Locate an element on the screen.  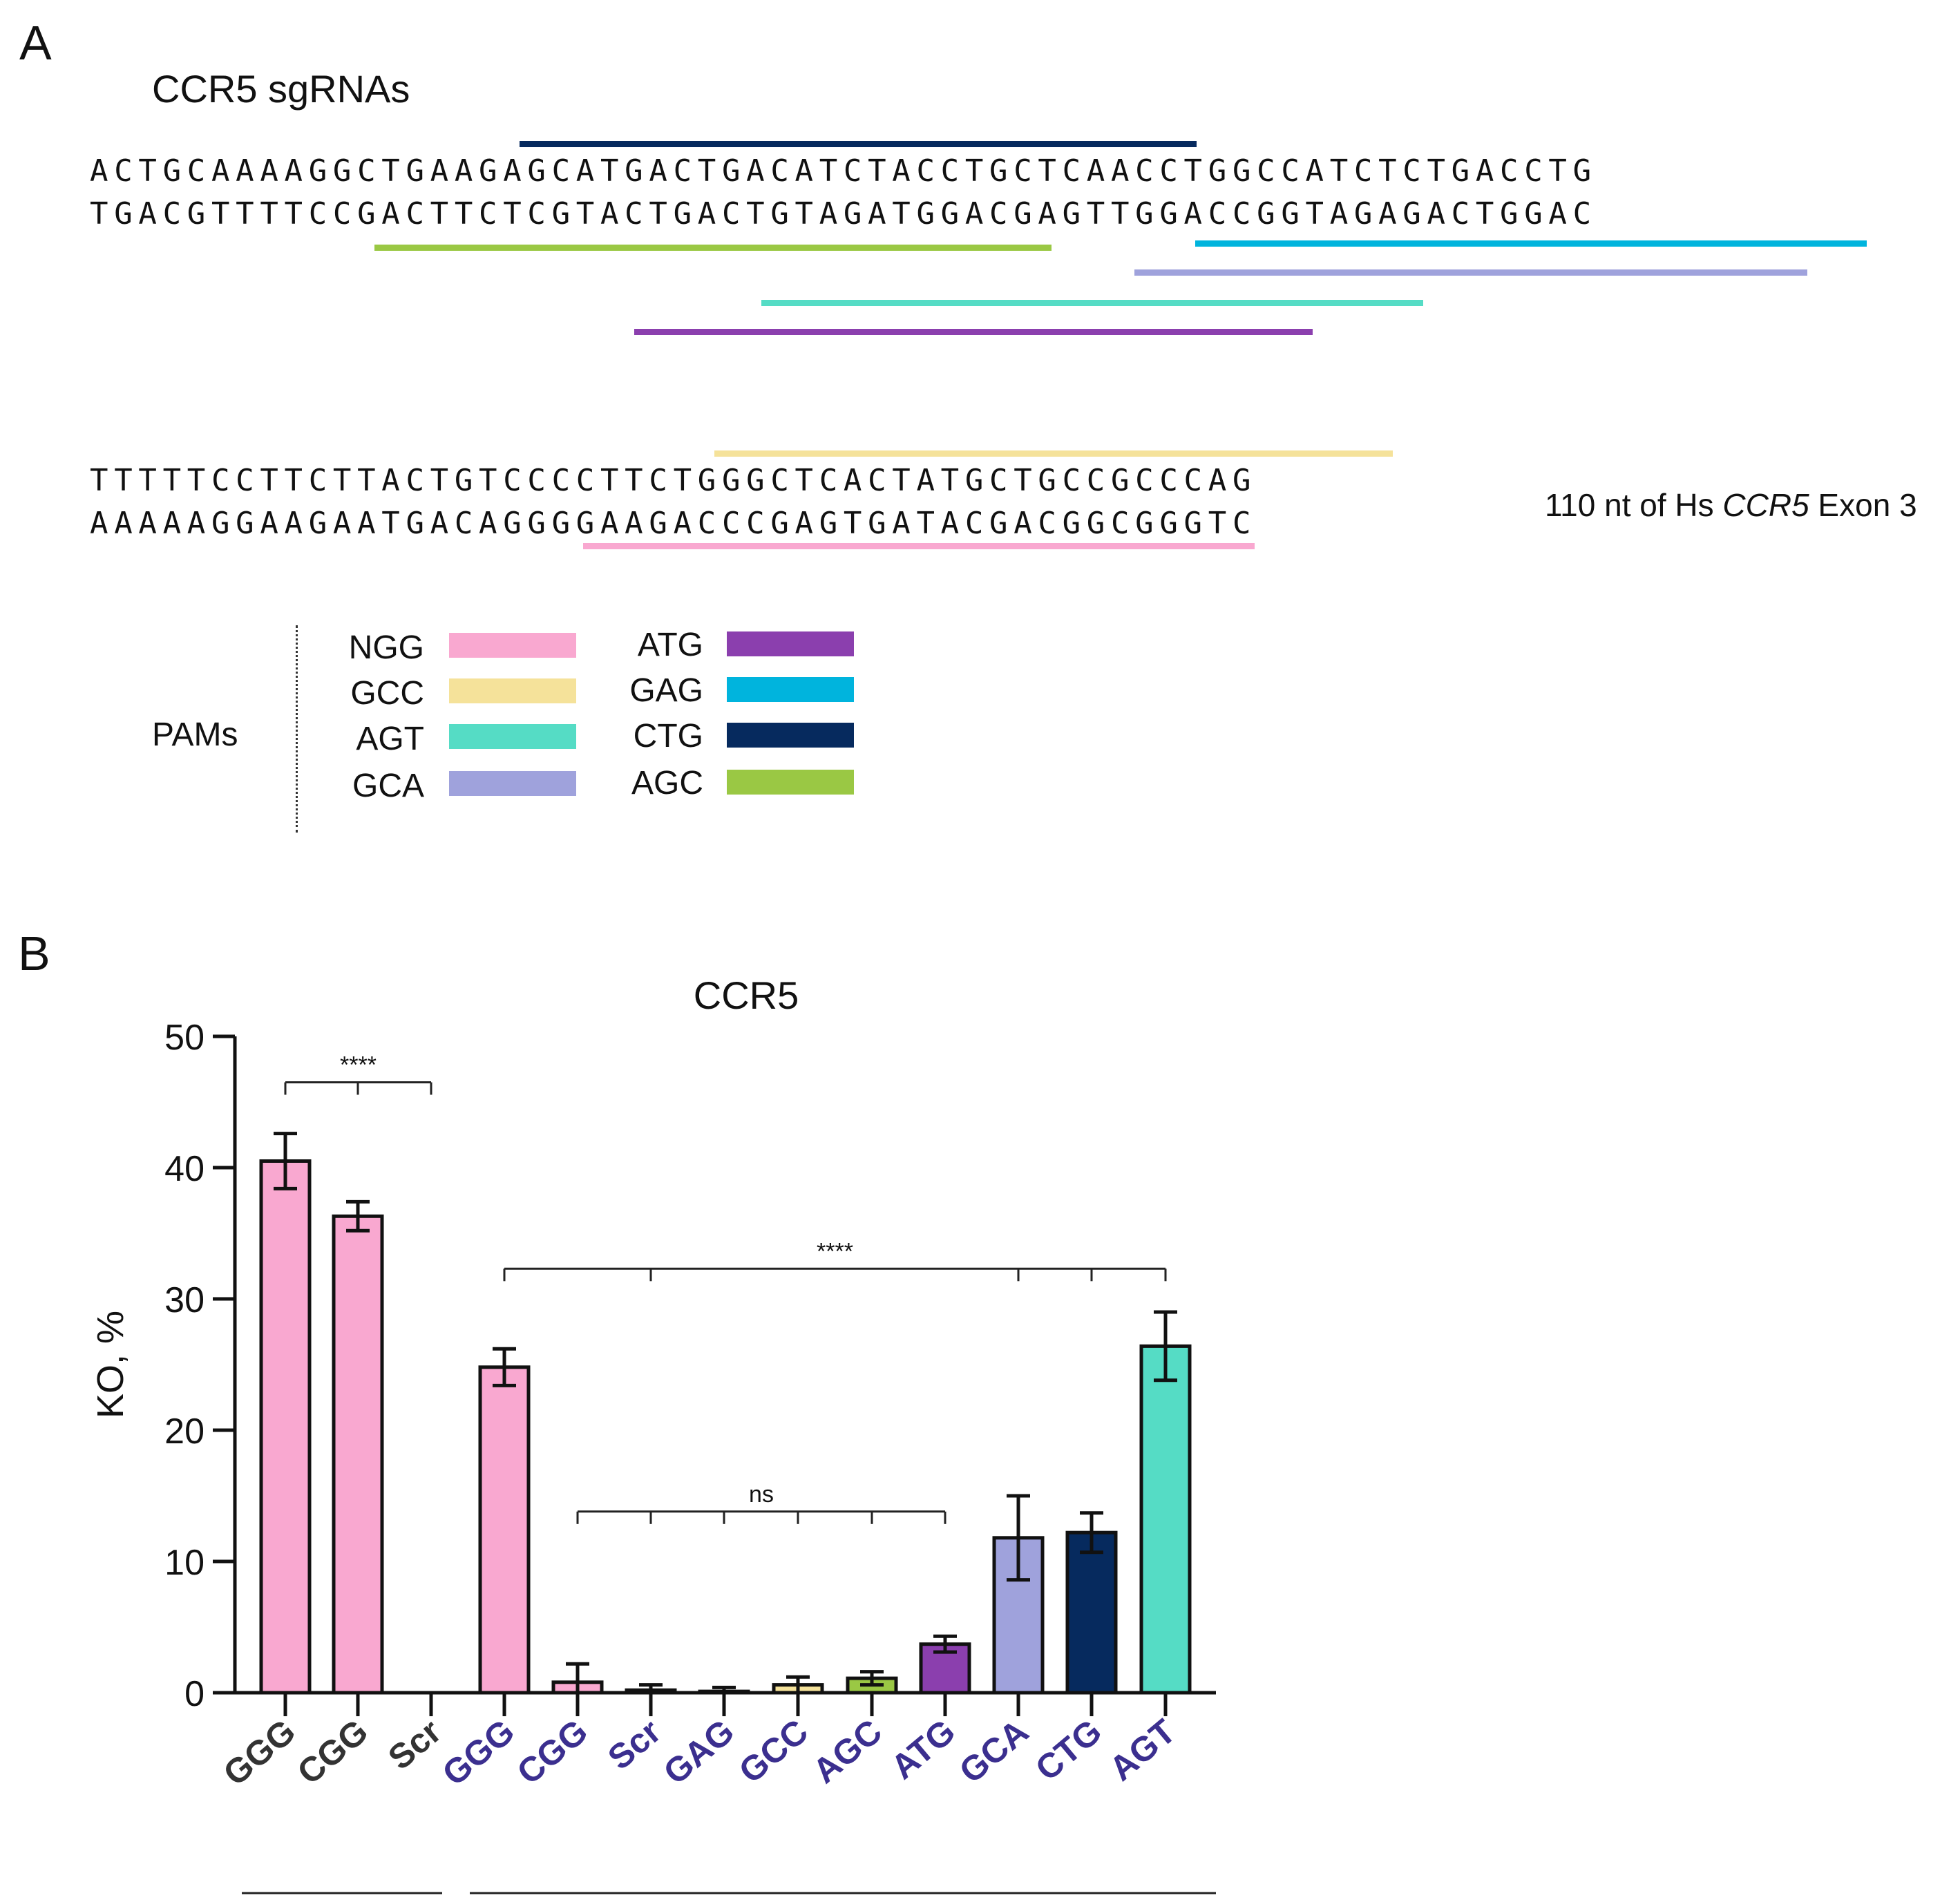
x-tick-label: Scr is located at coordinates (634, 1745).